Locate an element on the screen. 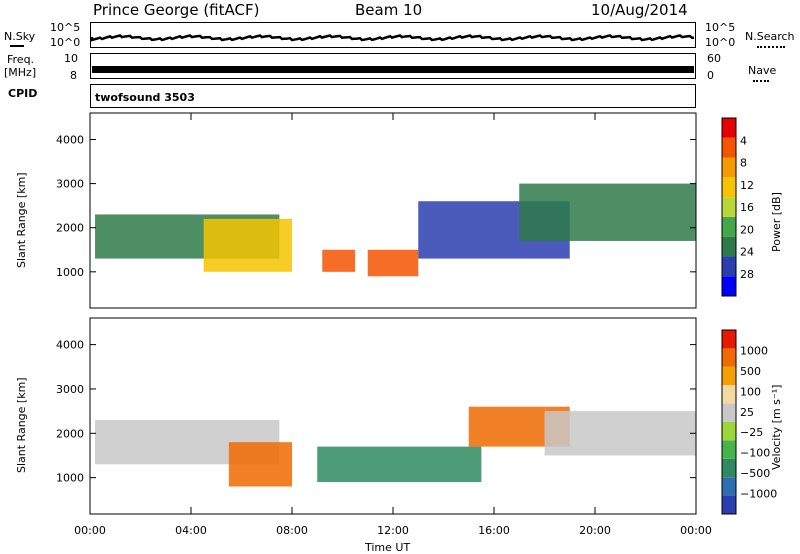 Image resolution: width=800 pixels, height=554 pixels. cpid-panel is located at coordinates (393, 96).